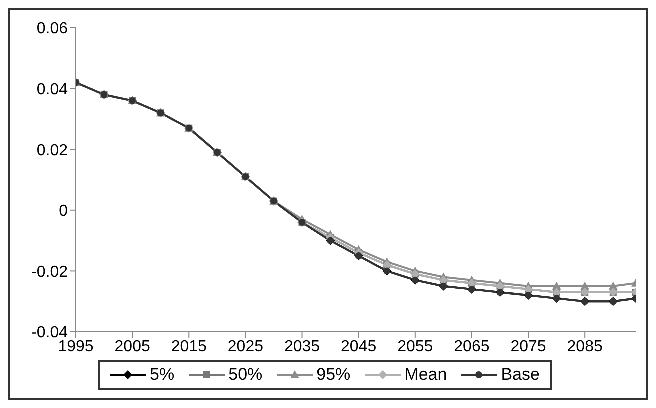 The height and width of the screenshot is (408, 656). I want to click on x-tick-label: 2005, so click(132, 347).